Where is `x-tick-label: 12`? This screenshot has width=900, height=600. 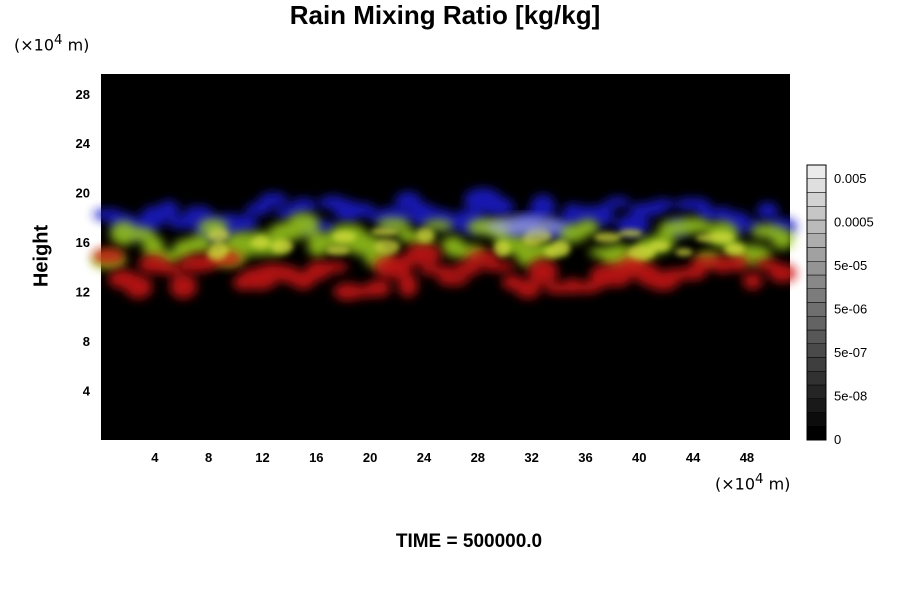 x-tick-label: 12 is located at coordinates (262, 457).